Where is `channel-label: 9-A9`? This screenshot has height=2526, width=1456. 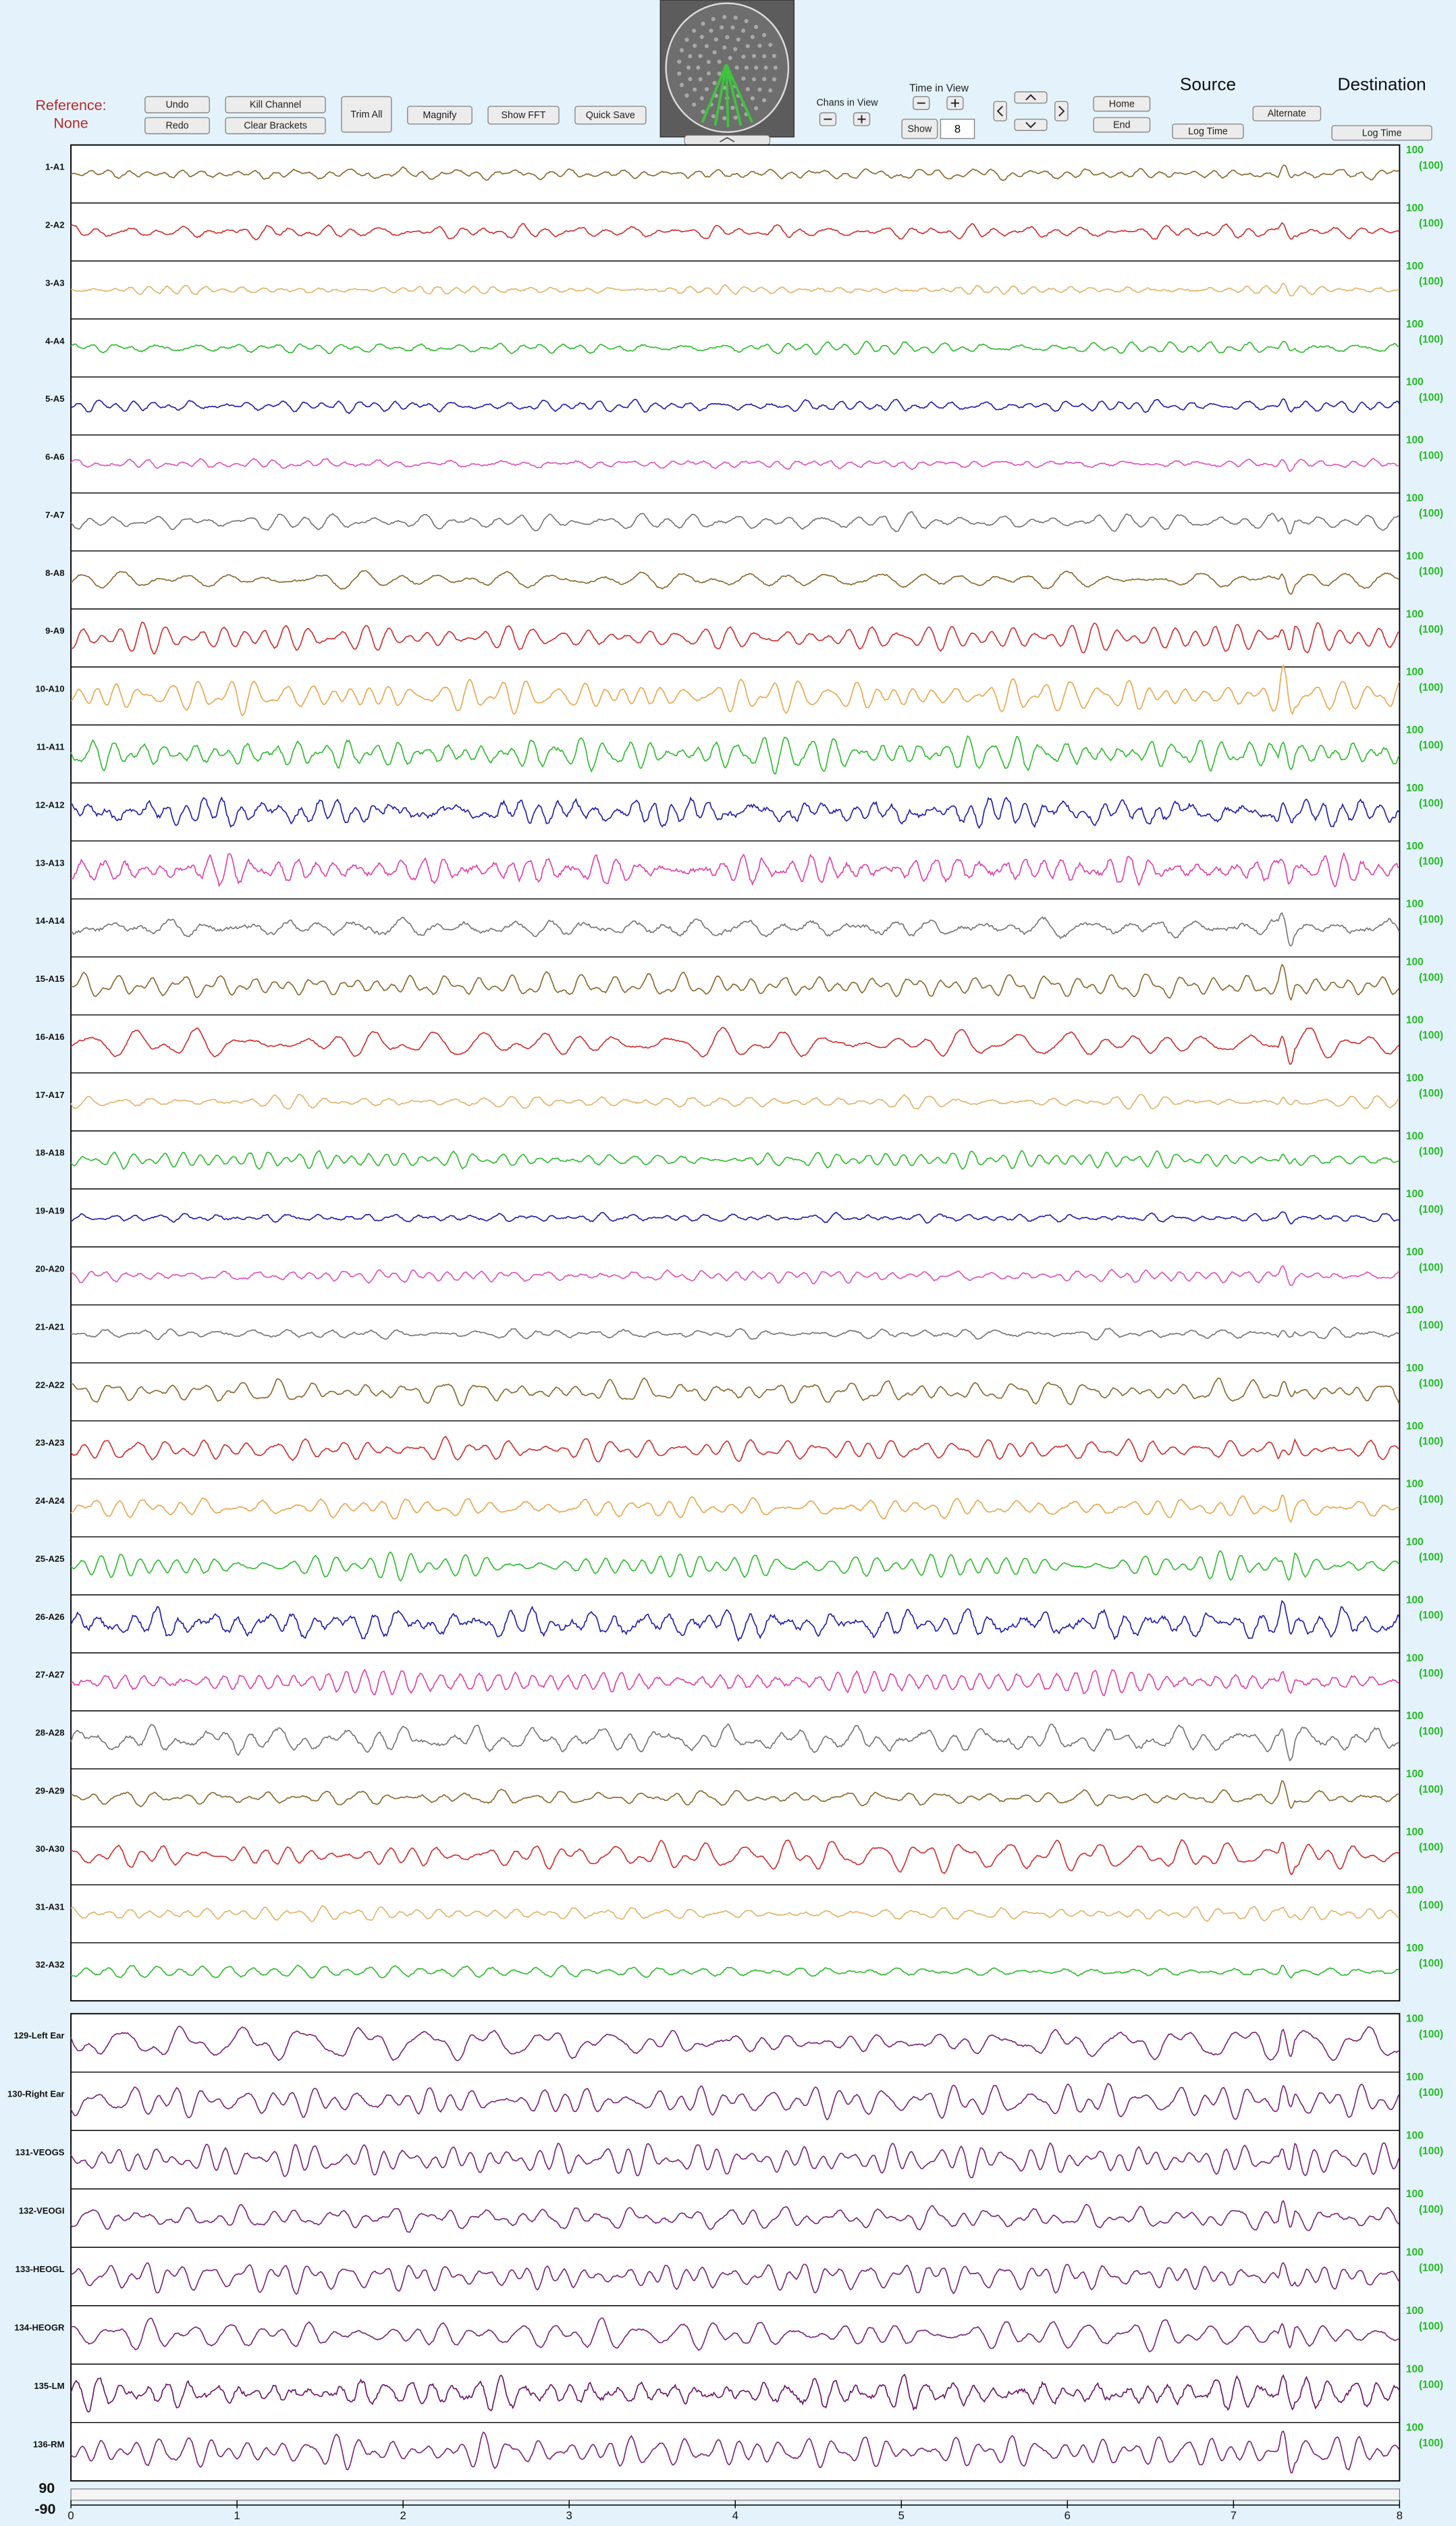 channel-label: 9-A9 is located at coordinates (54, 631).